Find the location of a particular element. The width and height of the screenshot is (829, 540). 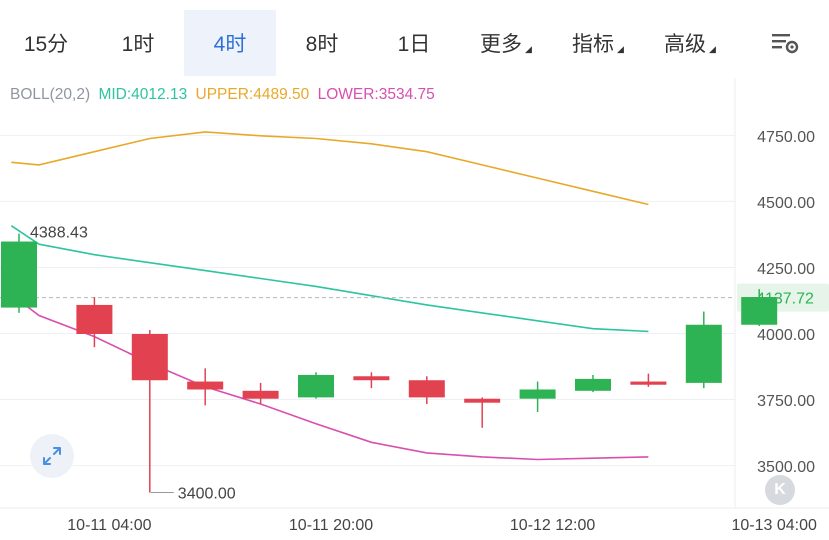

tab-label: 1日 is located at coordinates (414, 44).